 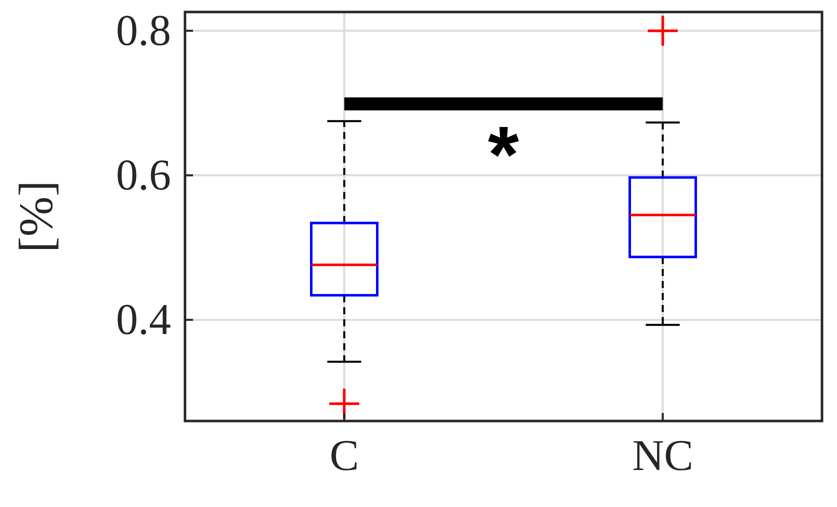 I want to click on y-tick-label: 0.6, so click(x=143, y=175).